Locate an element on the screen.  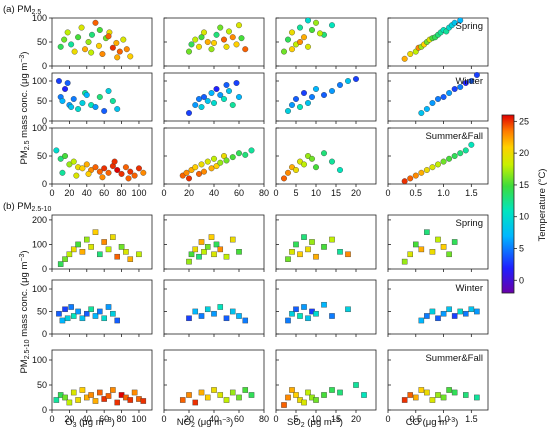
season-label: Spring is located at coordinates (469, 223).